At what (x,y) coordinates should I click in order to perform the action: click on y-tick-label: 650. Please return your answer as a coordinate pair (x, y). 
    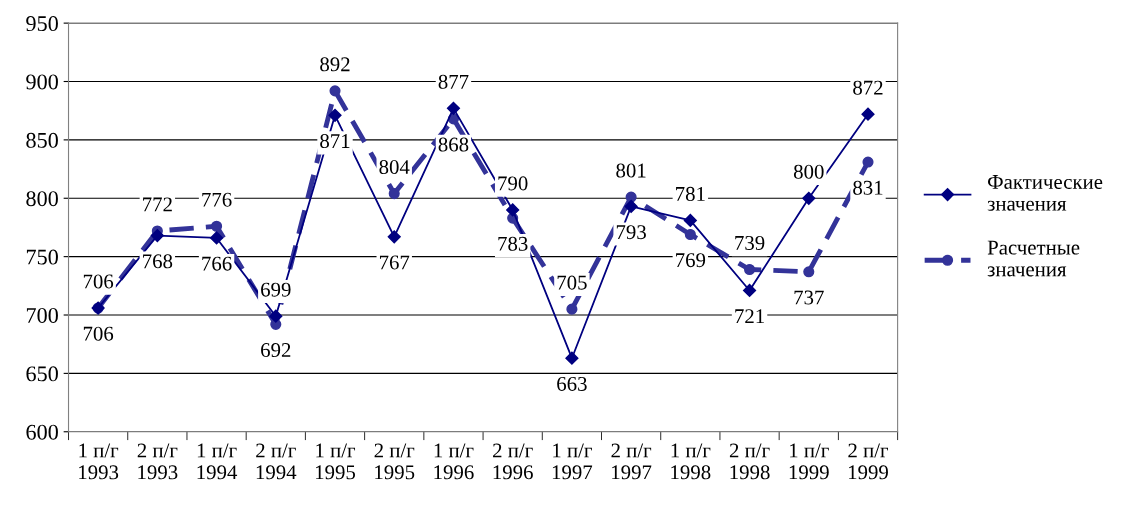
    Looking at the image, I should click on (42, 374).